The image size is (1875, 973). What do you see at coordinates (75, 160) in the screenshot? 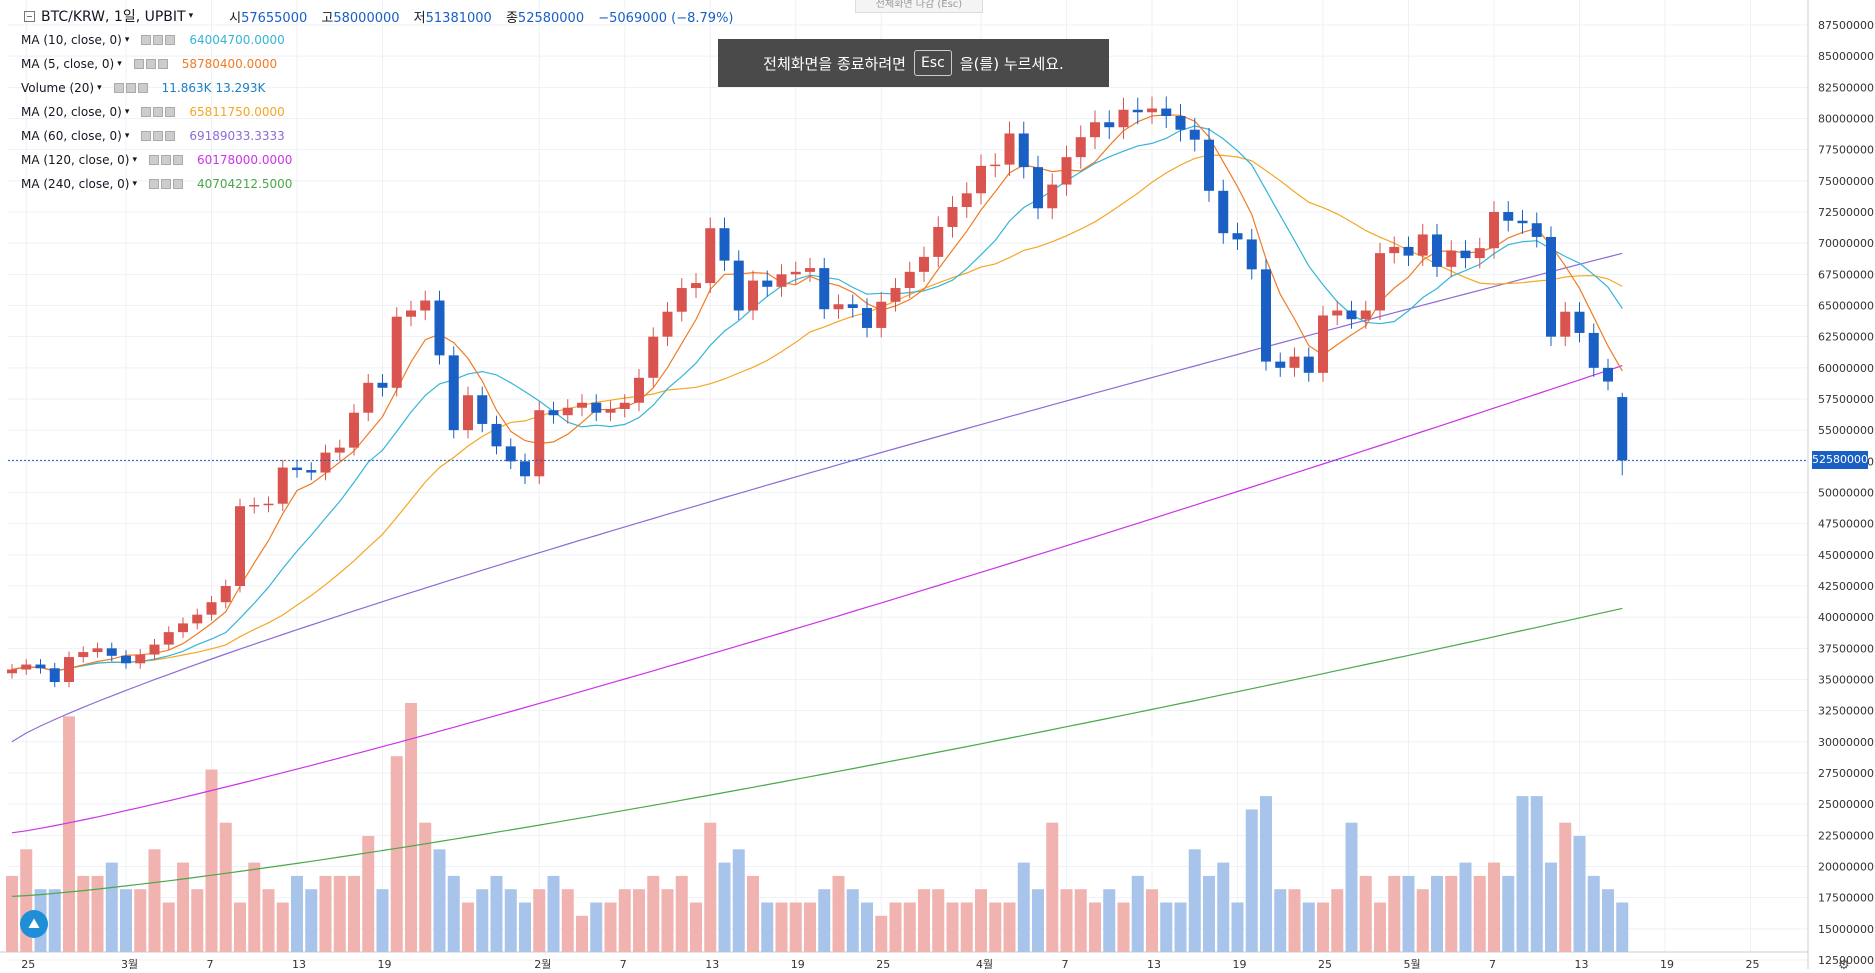
I see `indicator-name: MA (120, close, 0)` at bounding box center [75, 160].